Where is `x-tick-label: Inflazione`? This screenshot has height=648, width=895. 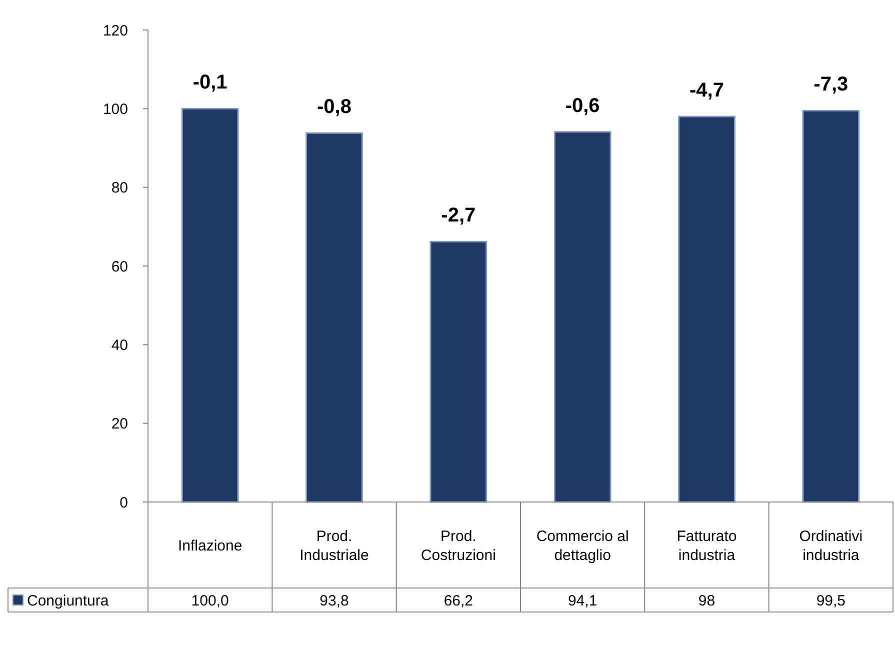 x-tick-label: Inflazione is located at coordinates (210, 545).